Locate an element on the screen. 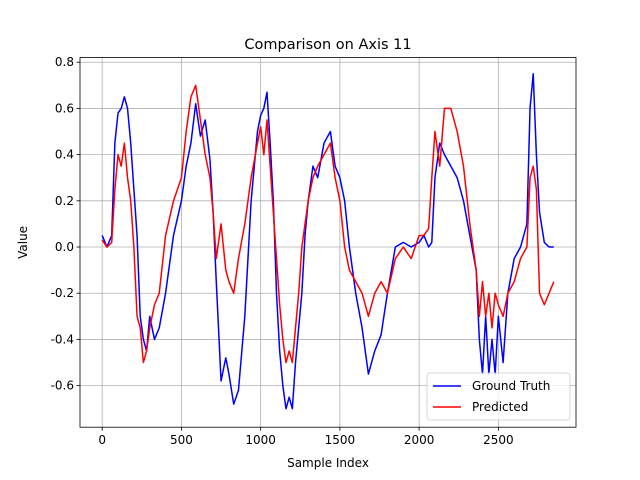  y-tick-label: 0.4 is located at coordinates (64, 155).